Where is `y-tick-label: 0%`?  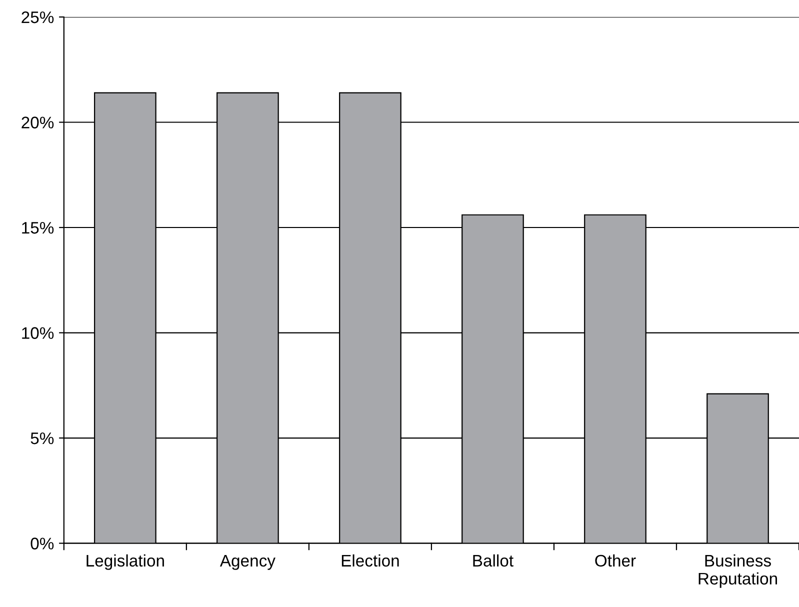 y-tick-label: 0% is located at coordinates (42, 544).